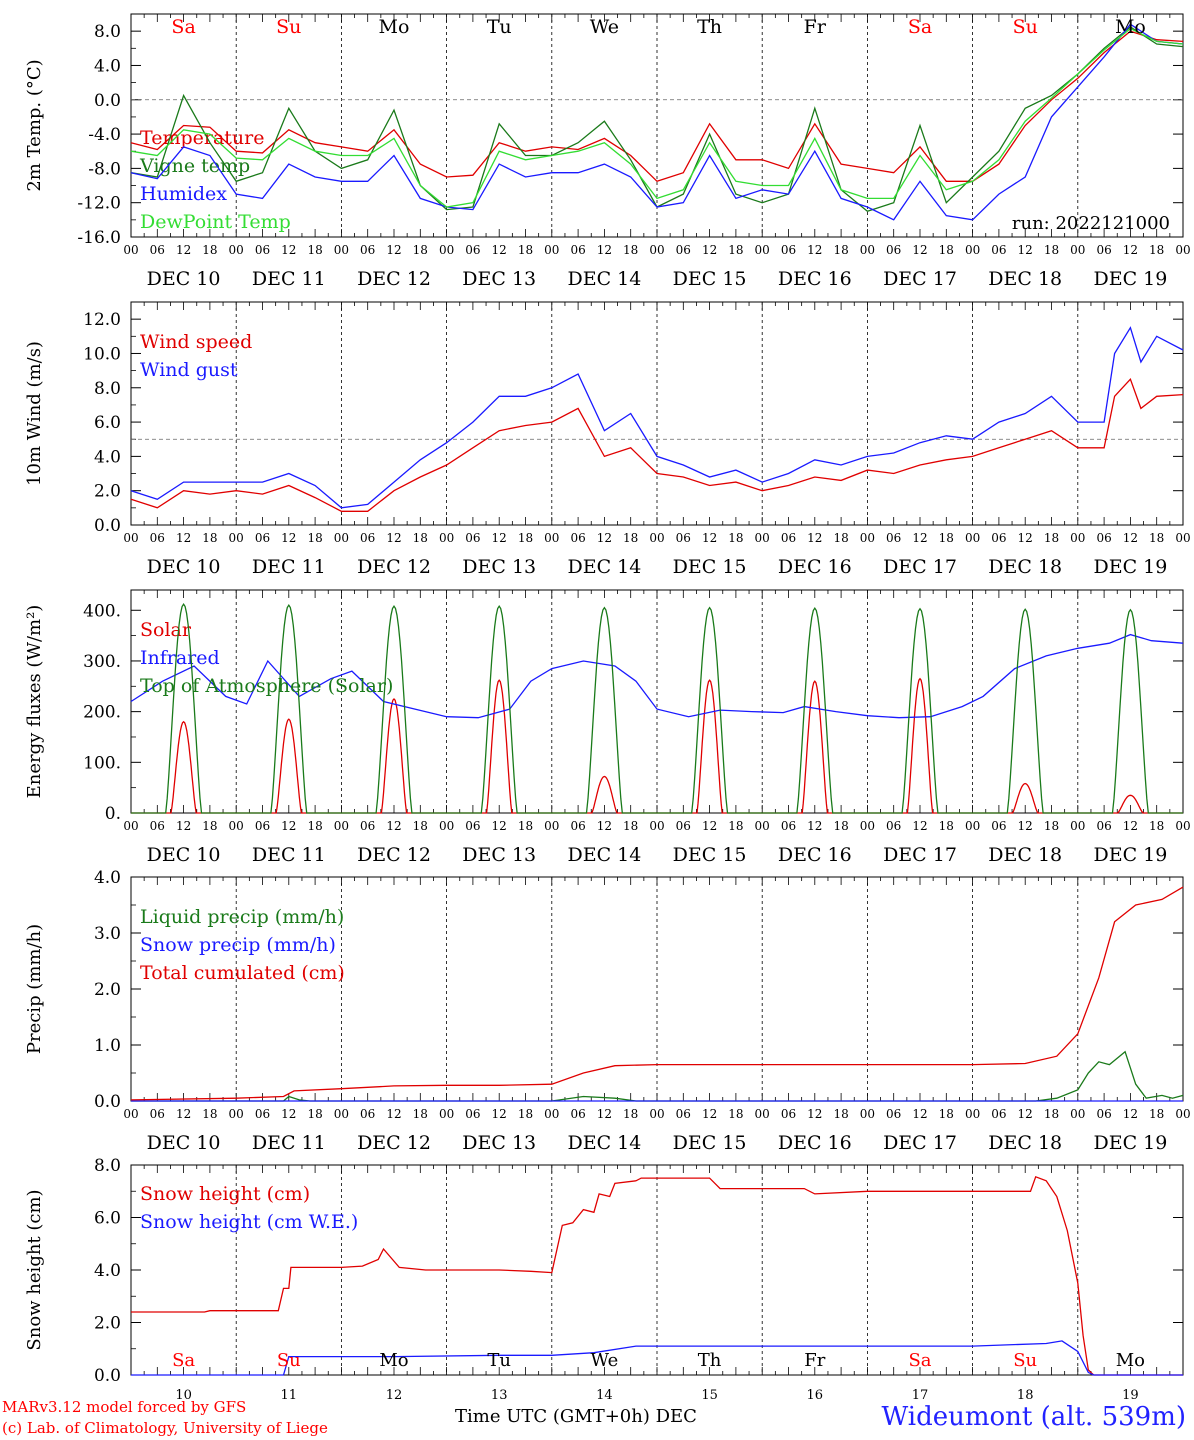 This screenshot has width=1194, height=1440. I want to click on legend-entry: Vigne temp, so click(194, 166).